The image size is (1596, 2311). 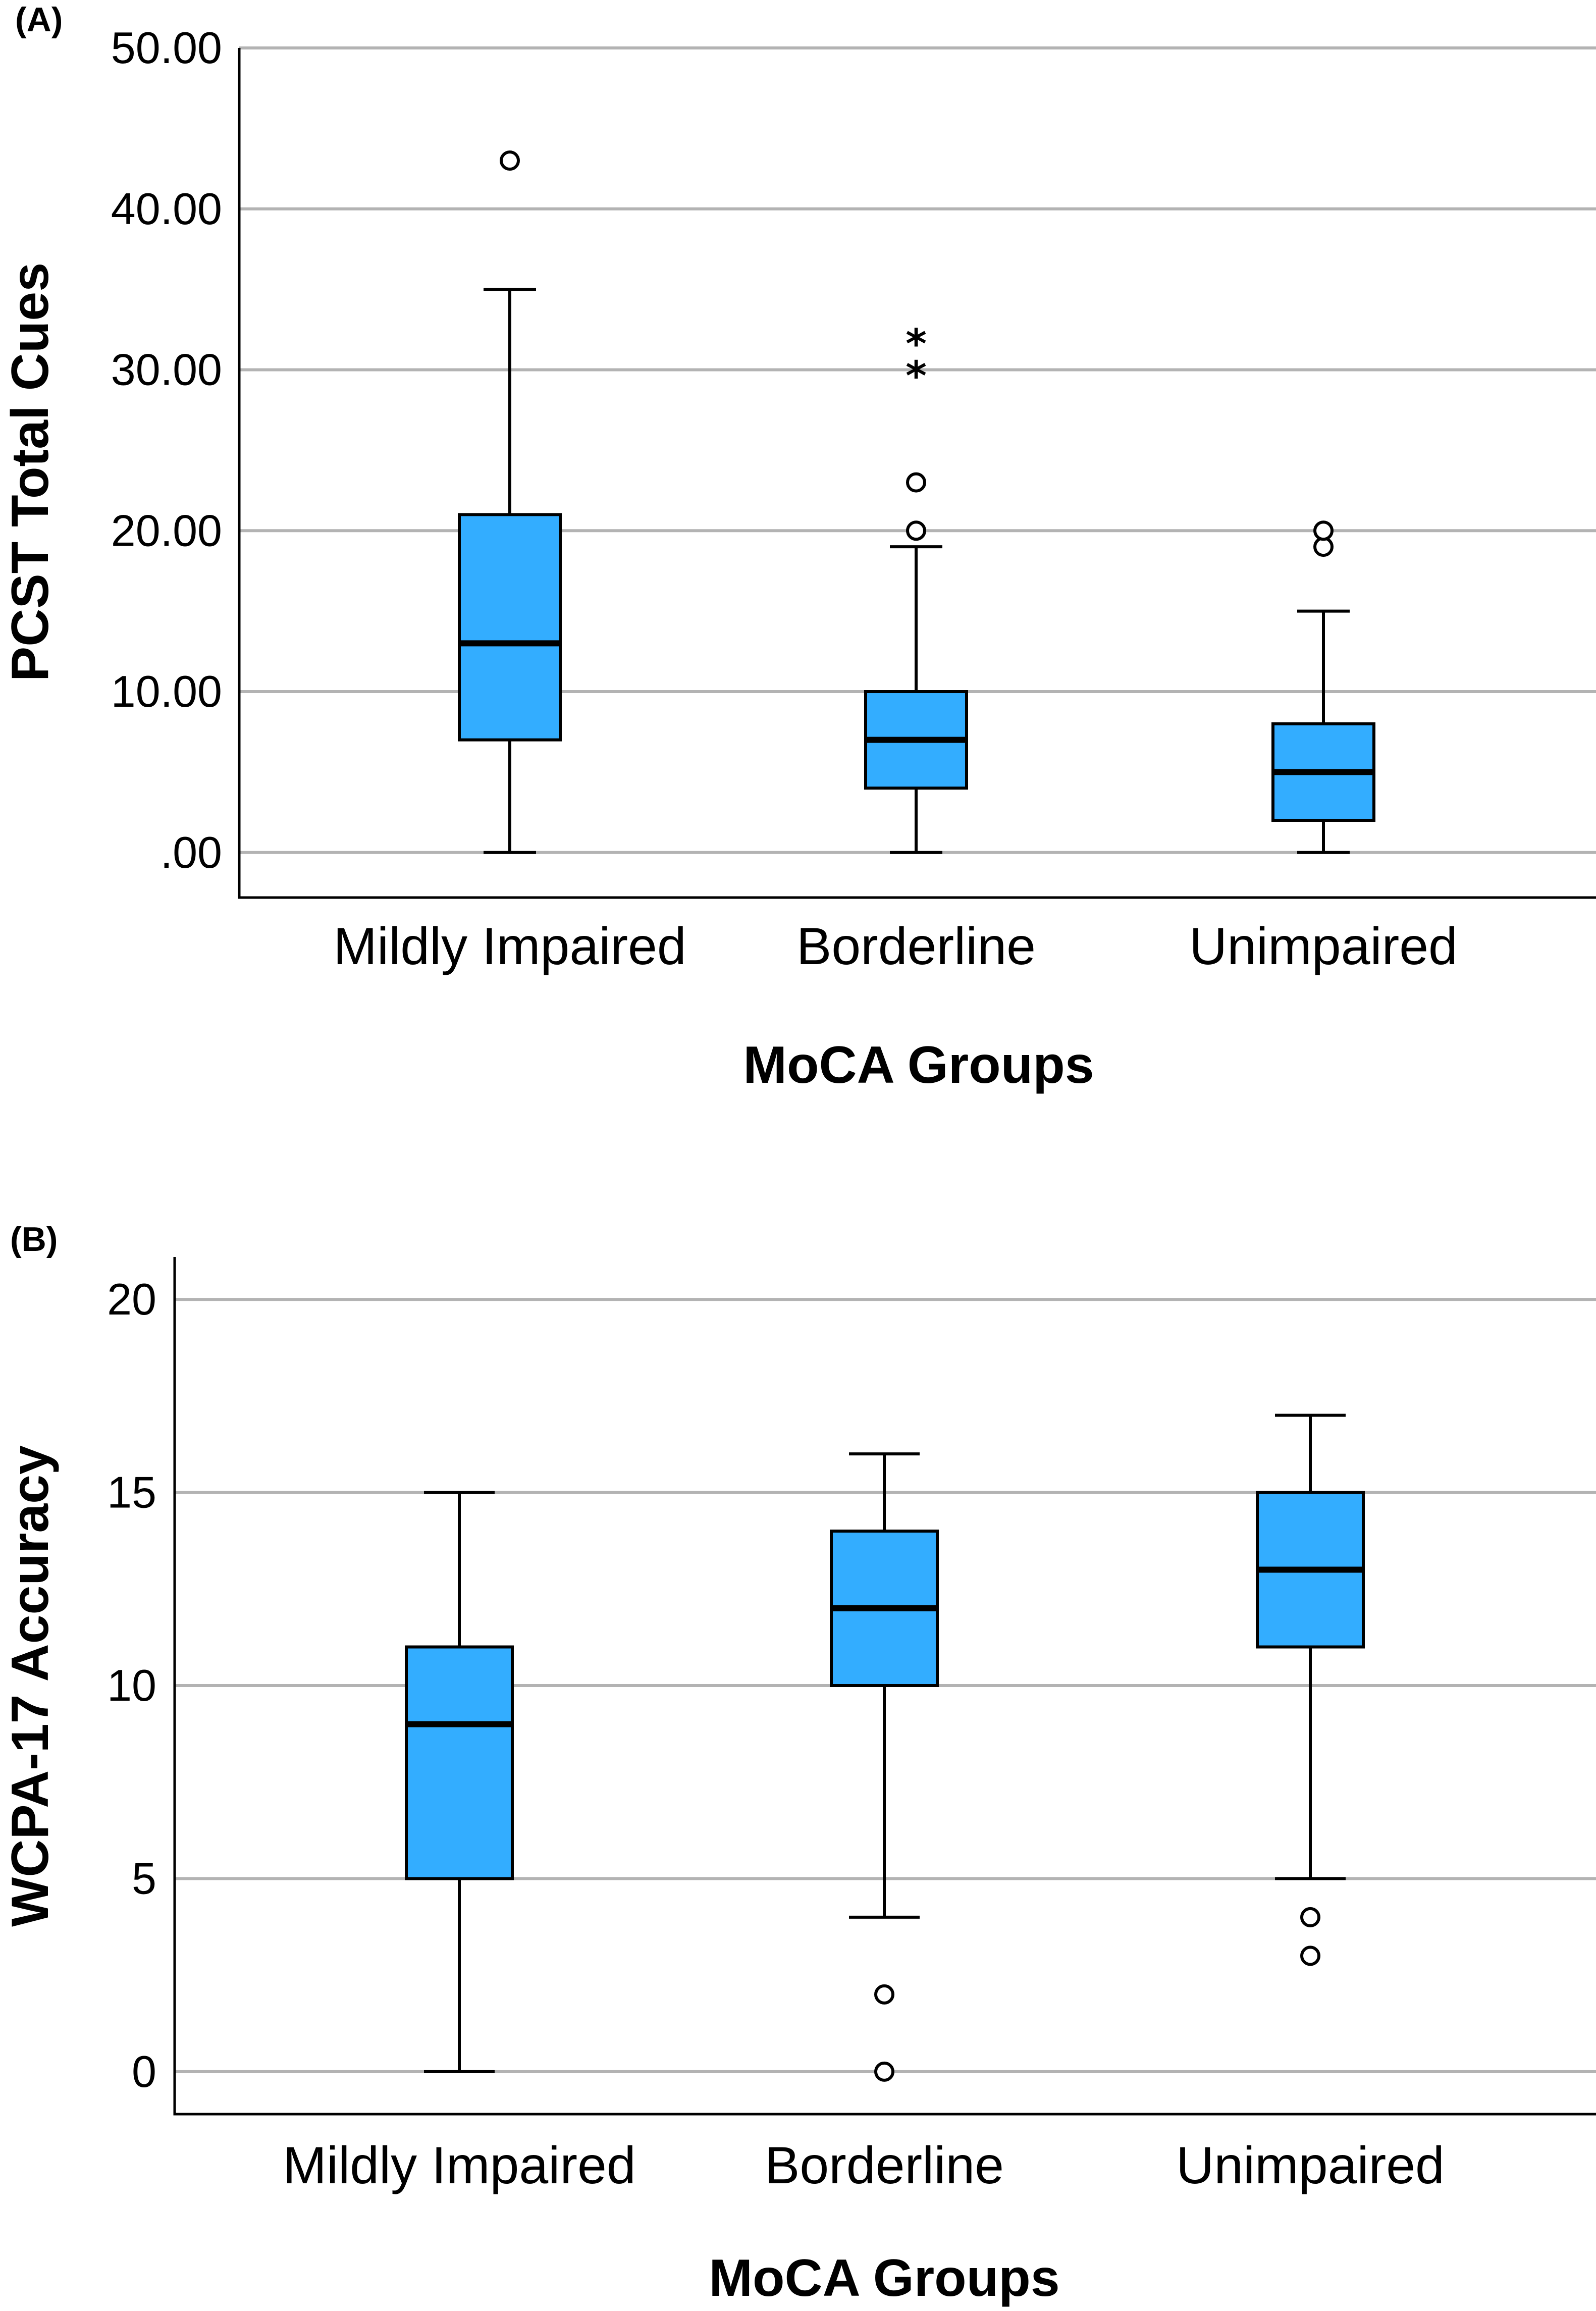 I want to click on y-tick-label: 0, so click(x=144, y=2071).